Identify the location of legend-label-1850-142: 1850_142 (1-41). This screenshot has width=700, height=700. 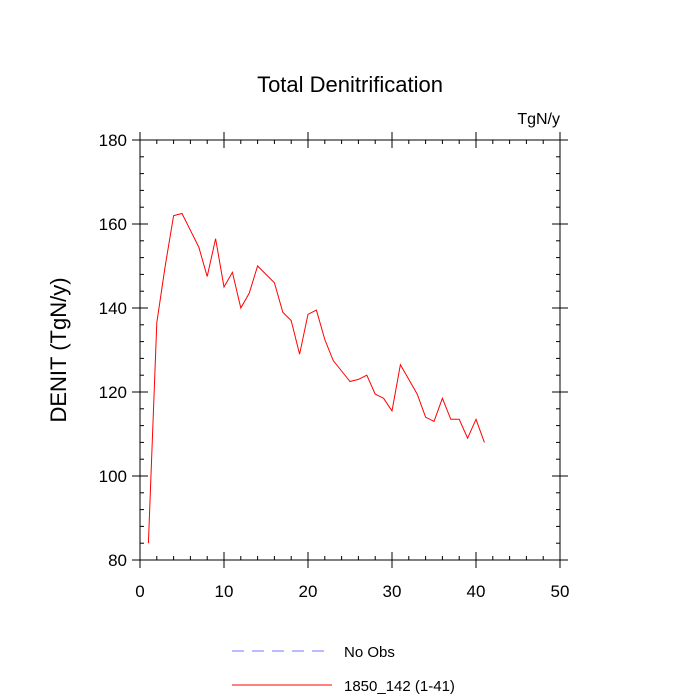
(399, 686).